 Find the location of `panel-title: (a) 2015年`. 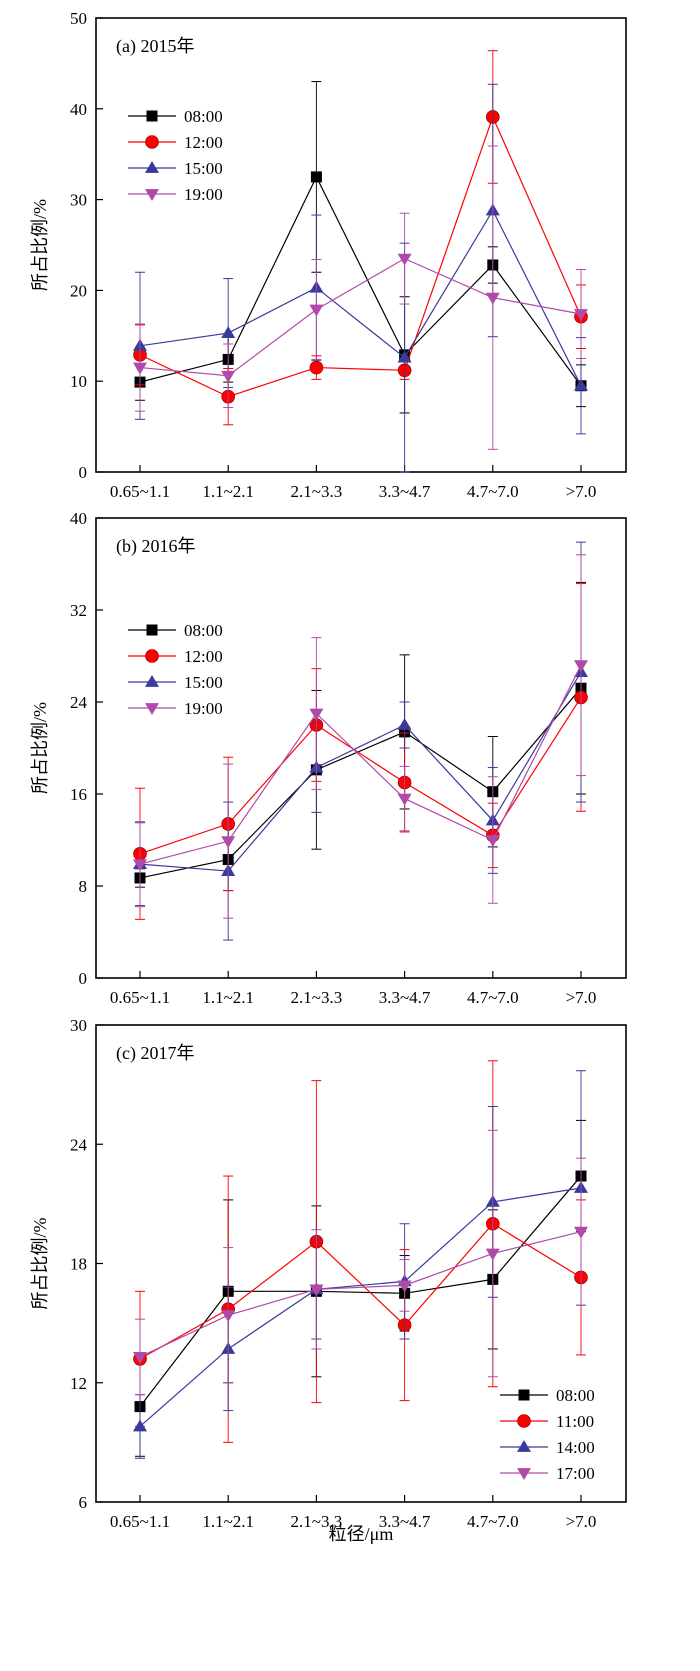

panel-title: (a) 2015年 is located at coordinates (155, 46).